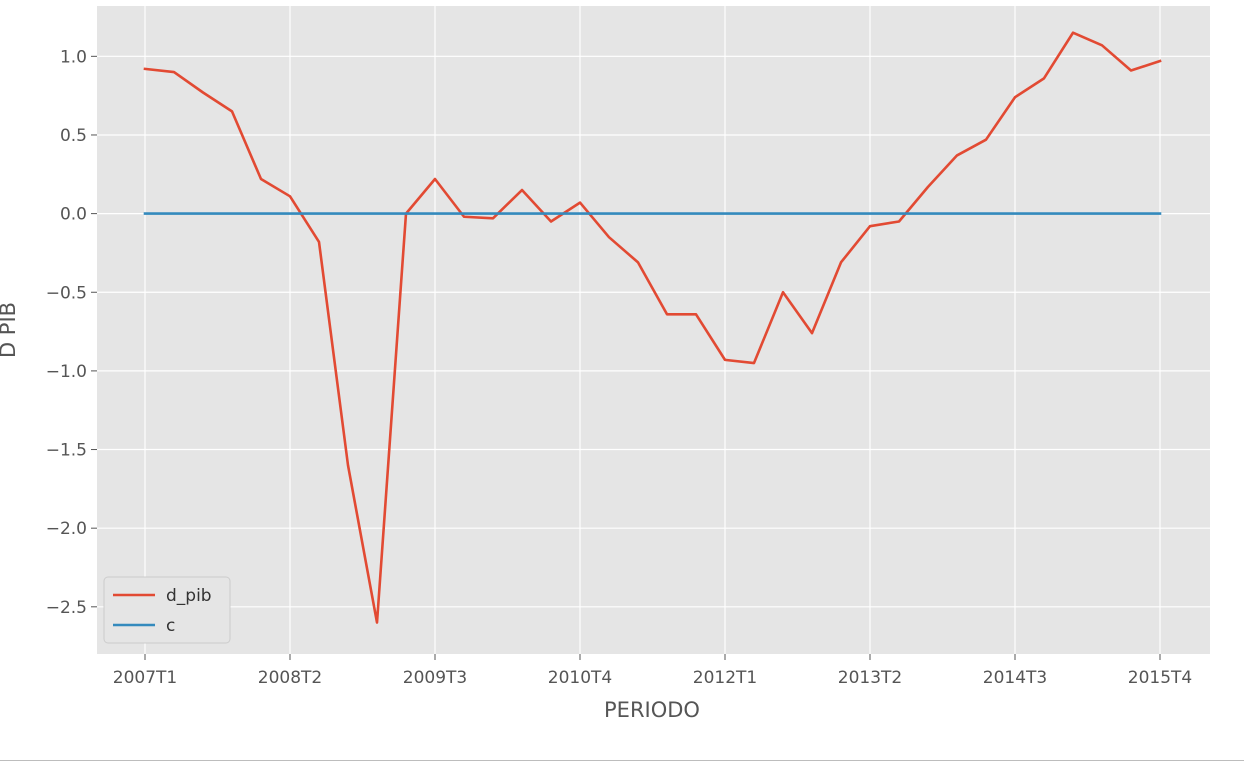 The height and width of the screenshot is (771, 1244). Describe the element at coordinates (170, 626) in the screenshot. I see `legend-label-c: c` at that location.